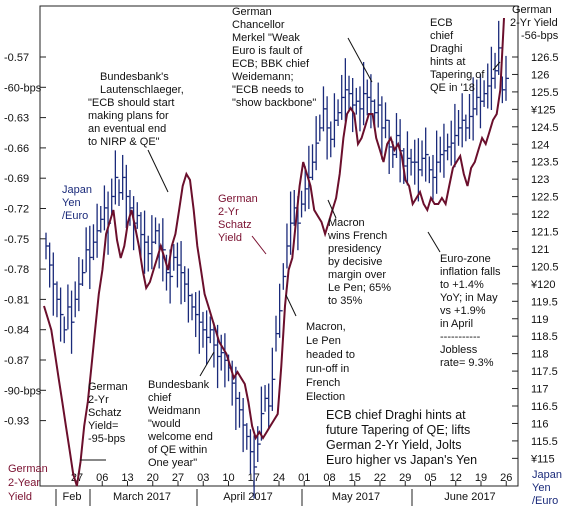 The height and width of the screenshot is (509, 580). Describe the element at coordinates (545, 128) in the screenshot. I see `right-tick-label: 124.5` at that location.